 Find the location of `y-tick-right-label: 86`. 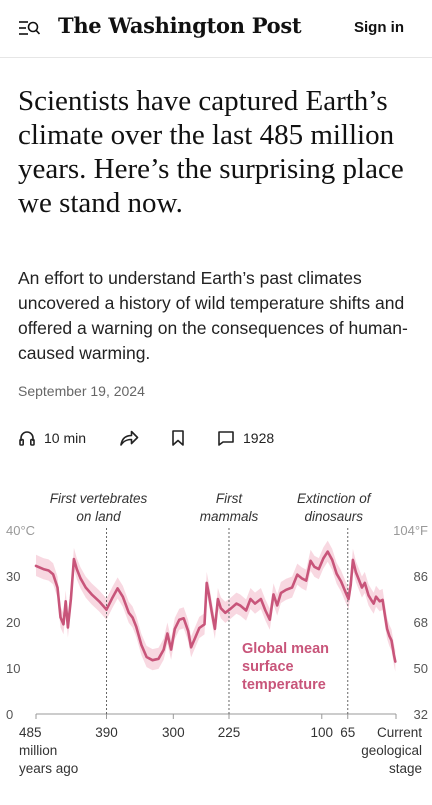

y-tick-right-label: 86 is located at coordinates (421, 576).